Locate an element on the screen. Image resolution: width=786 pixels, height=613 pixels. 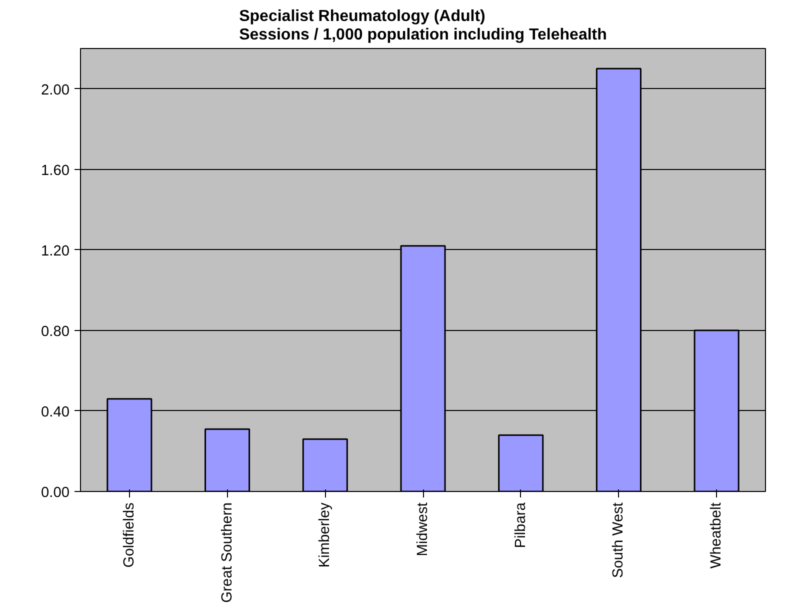
y-tick-label: 2.00 is located at coordinates (55, 90).